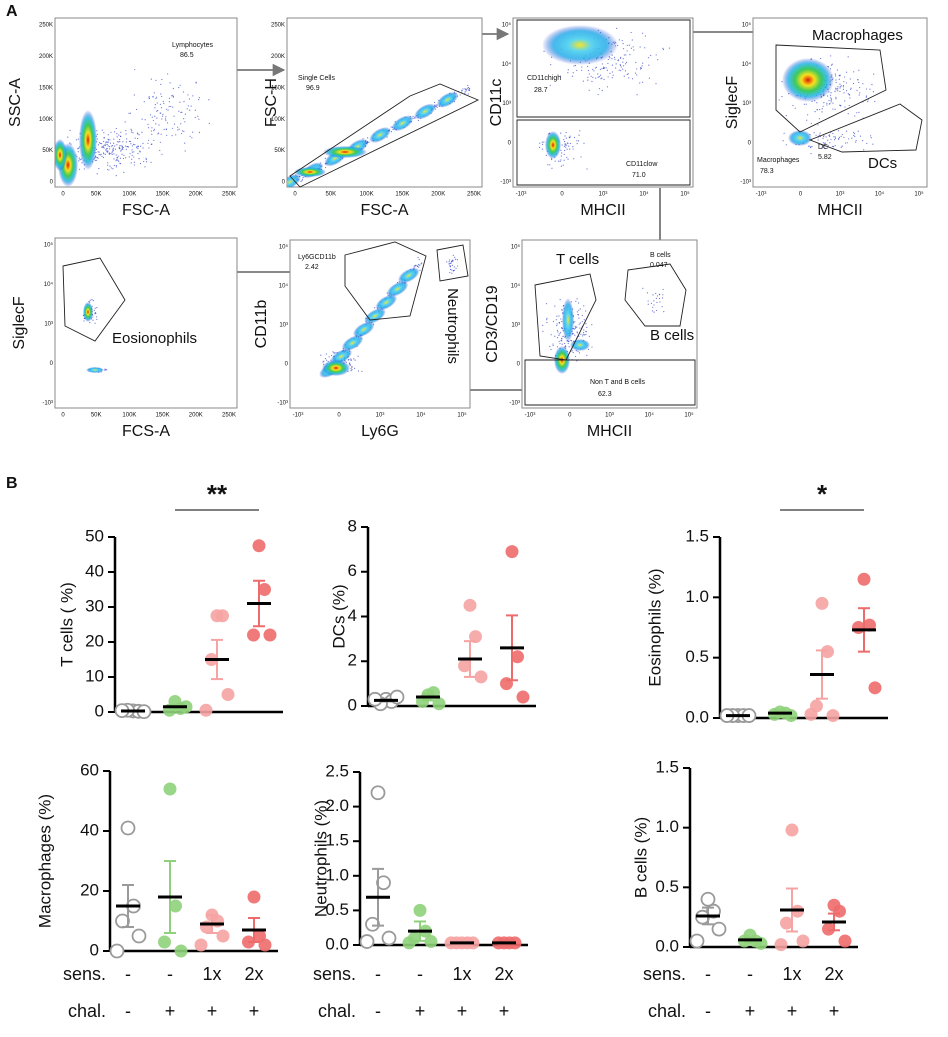 The image size is (948, 1037). I want to click on flow-y-tick: -10³, so click(282, 404).